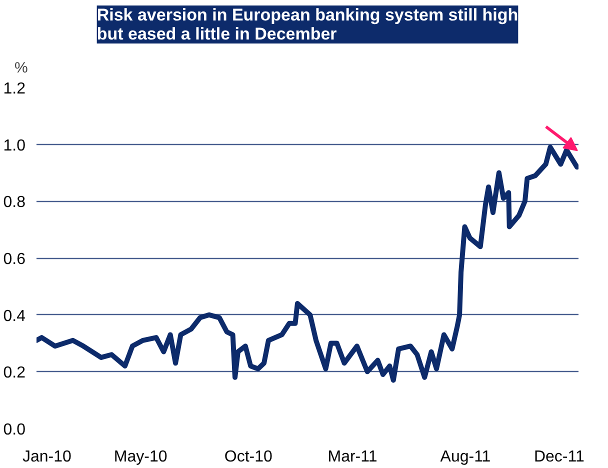 This screenshot has width=608, height=468. Describe the element at coordinates (21, 68) in the screenshot. I see `y-axis-title: %` at that location.